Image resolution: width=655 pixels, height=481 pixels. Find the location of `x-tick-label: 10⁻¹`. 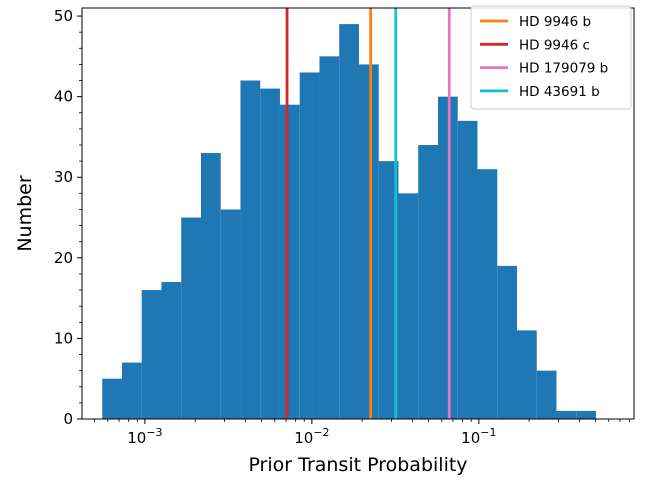

x-tick-label: 10⁻¹ is located at coordinates (478, 436).